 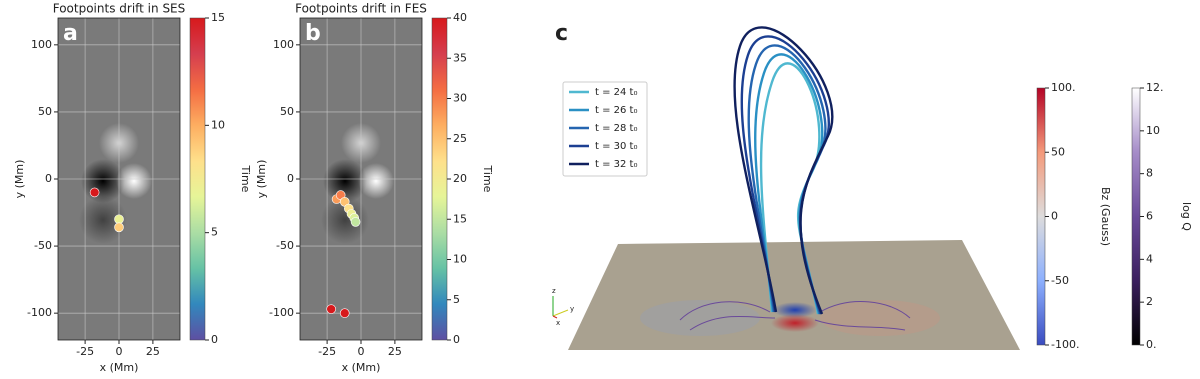 I want to click on field-line, so click(x=783, y=170).